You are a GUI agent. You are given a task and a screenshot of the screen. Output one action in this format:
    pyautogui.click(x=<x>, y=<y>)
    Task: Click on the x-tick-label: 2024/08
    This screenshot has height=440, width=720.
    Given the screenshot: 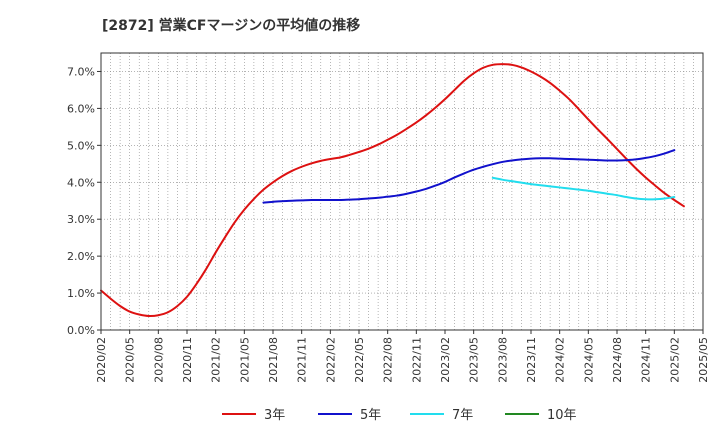 What is the action you would take?
    pyautogui.click(x=617, y=360)
    